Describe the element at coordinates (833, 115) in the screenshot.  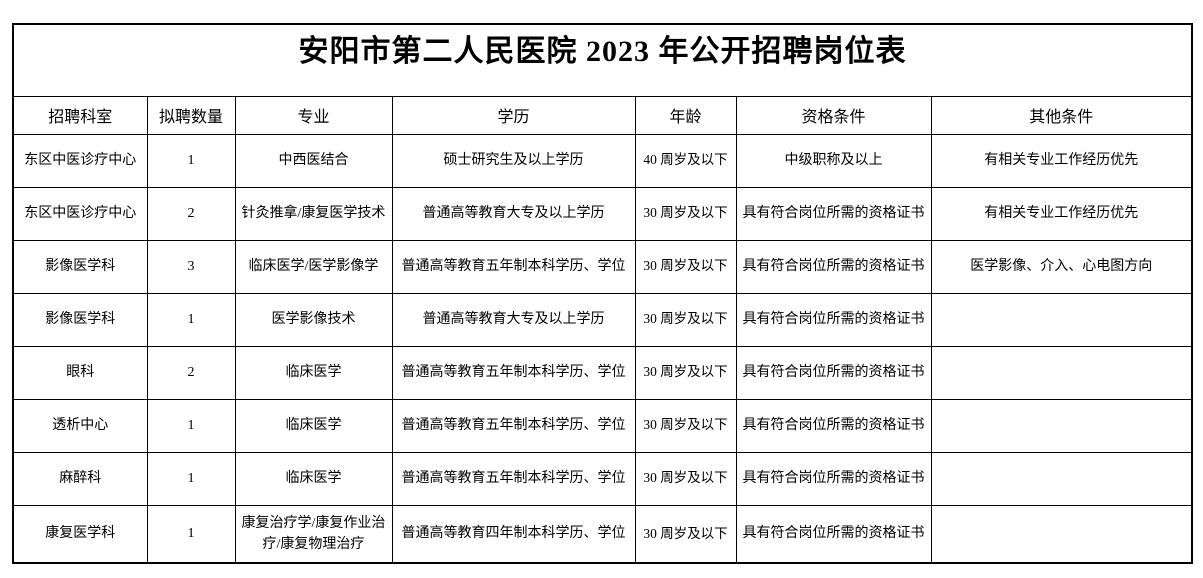
I see `column-header: 资格条件` at that location.